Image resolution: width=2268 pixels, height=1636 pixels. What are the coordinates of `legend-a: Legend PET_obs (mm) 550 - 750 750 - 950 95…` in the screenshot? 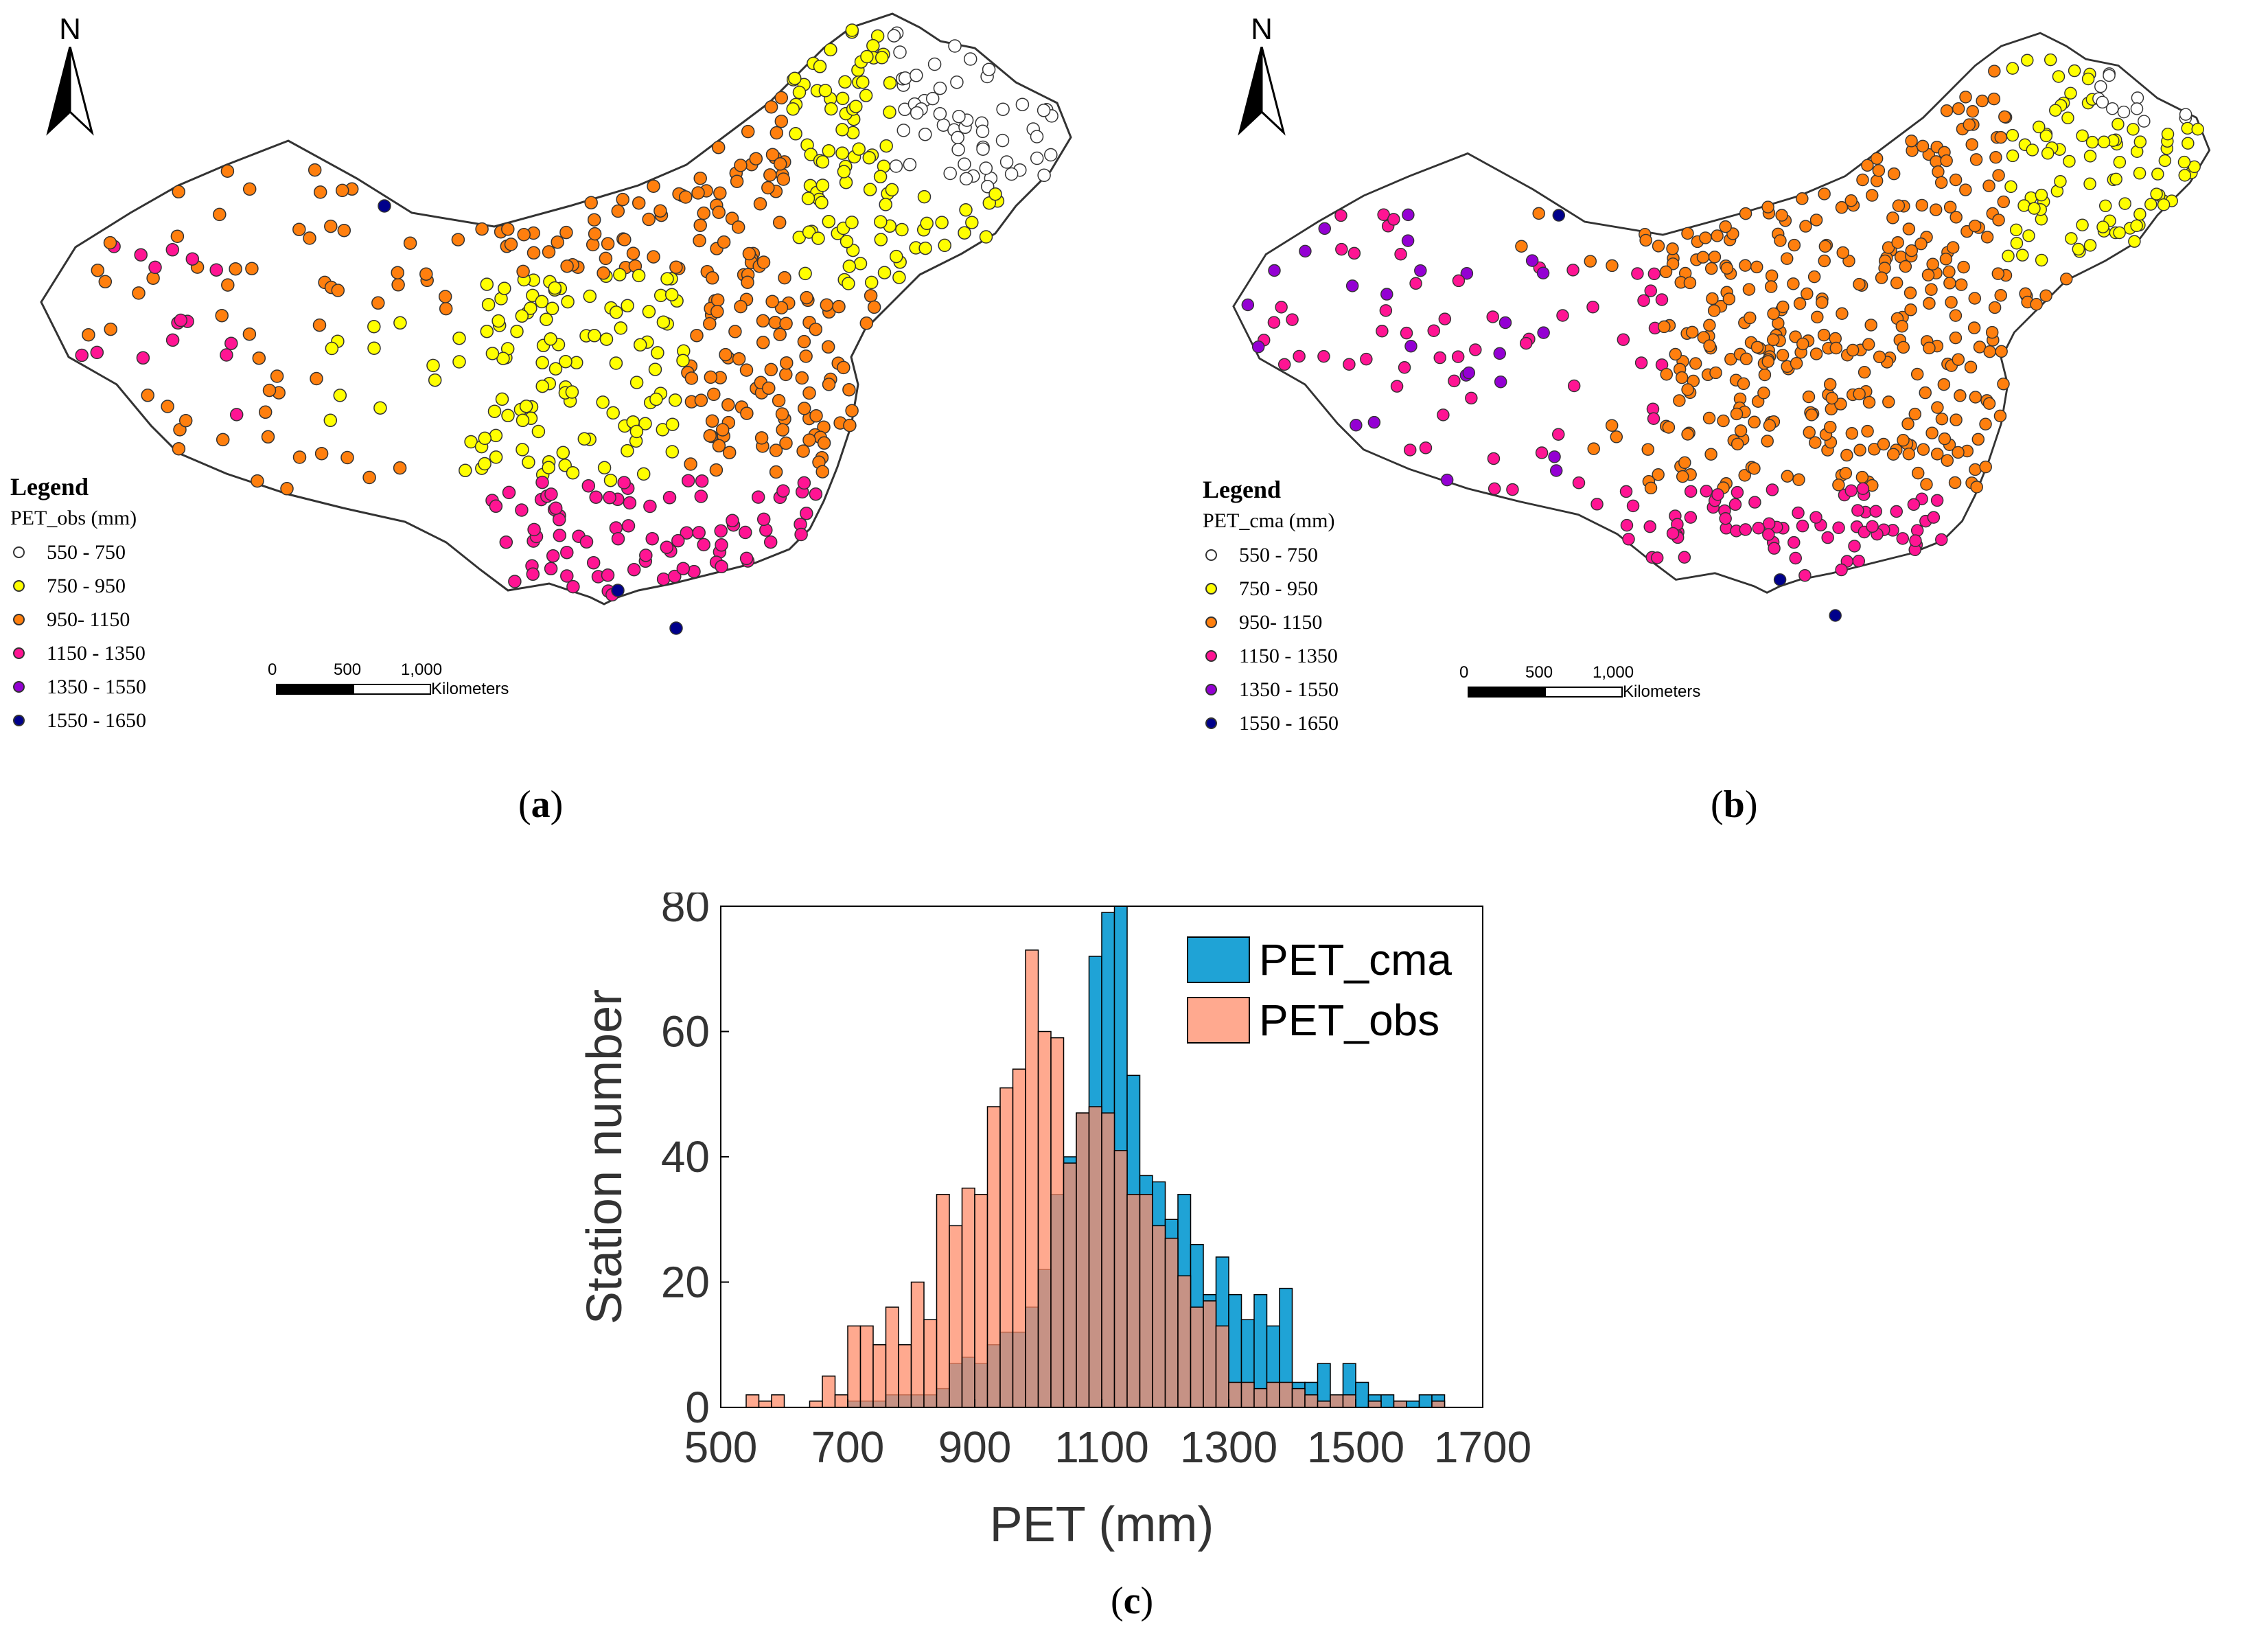 It's located at (78, 604).